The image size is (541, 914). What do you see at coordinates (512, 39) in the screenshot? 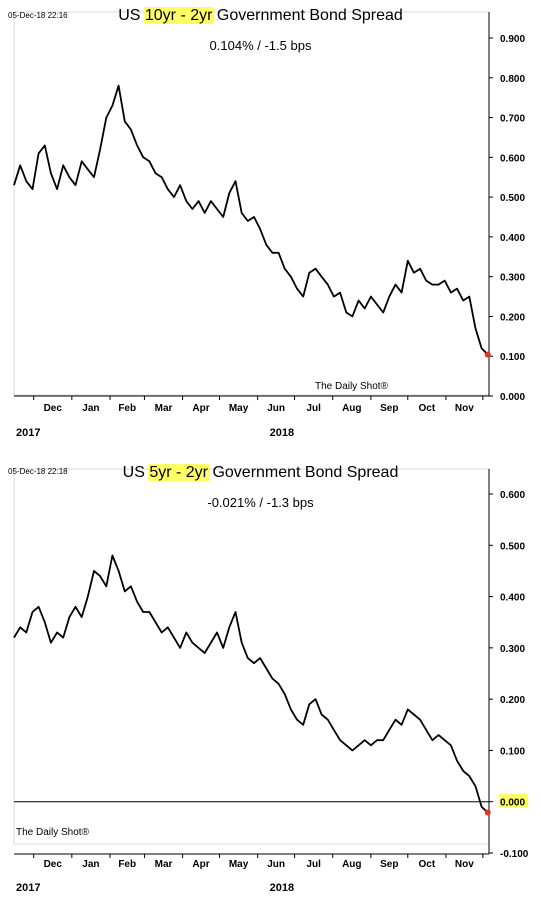
I see `y-tick-label: 0.900` at bounding box center [512, 39].